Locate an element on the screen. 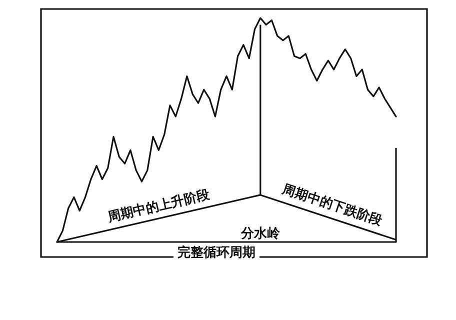 This screenshot has width=456, height=320. annotation: 周期中的下跌阶段 is located at coordinates (332, 206).